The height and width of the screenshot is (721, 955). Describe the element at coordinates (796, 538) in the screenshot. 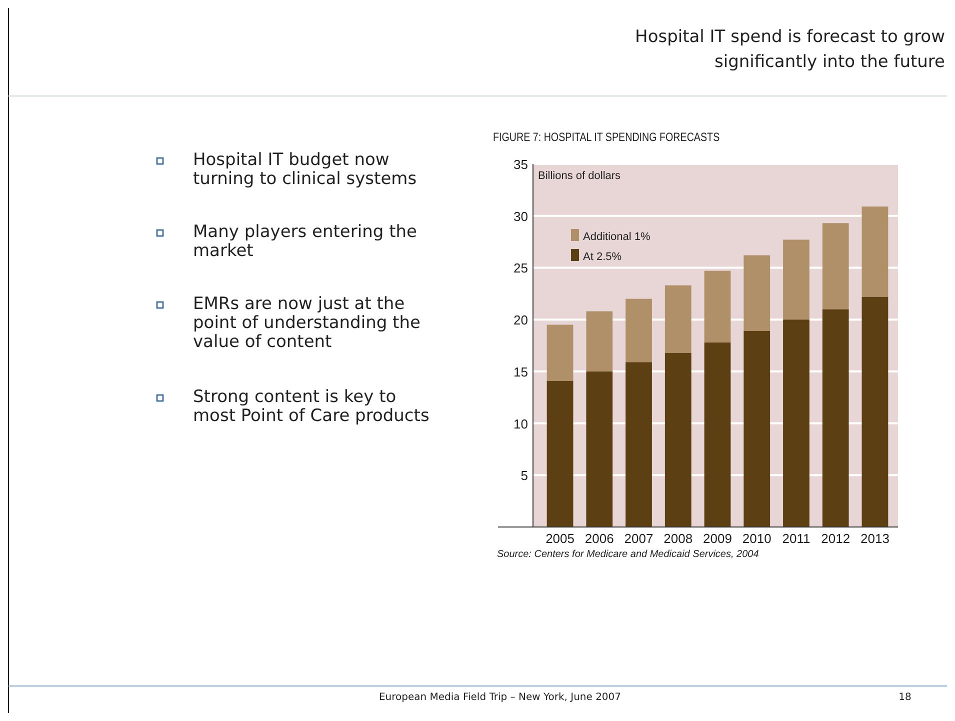

I see `x-tick-label: 2011` at that location.